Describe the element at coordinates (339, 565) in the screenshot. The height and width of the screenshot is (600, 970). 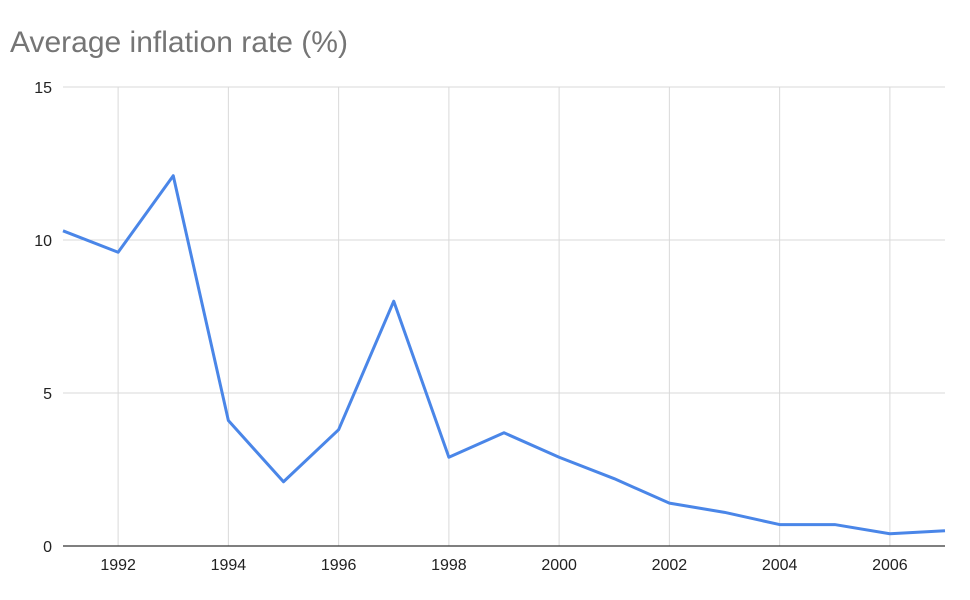
I see `x-tick-label: 1996` at that location.